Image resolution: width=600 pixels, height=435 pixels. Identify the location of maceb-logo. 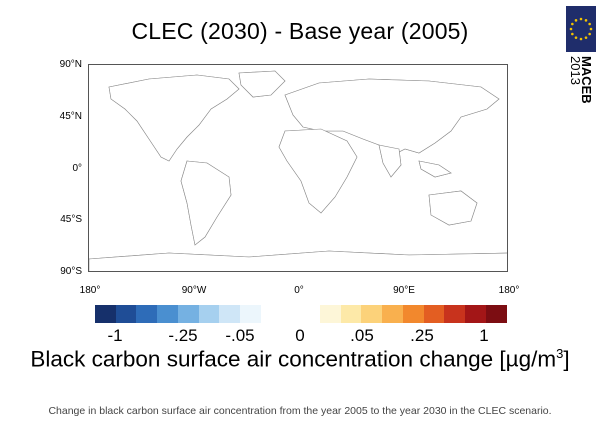
(581, 29).